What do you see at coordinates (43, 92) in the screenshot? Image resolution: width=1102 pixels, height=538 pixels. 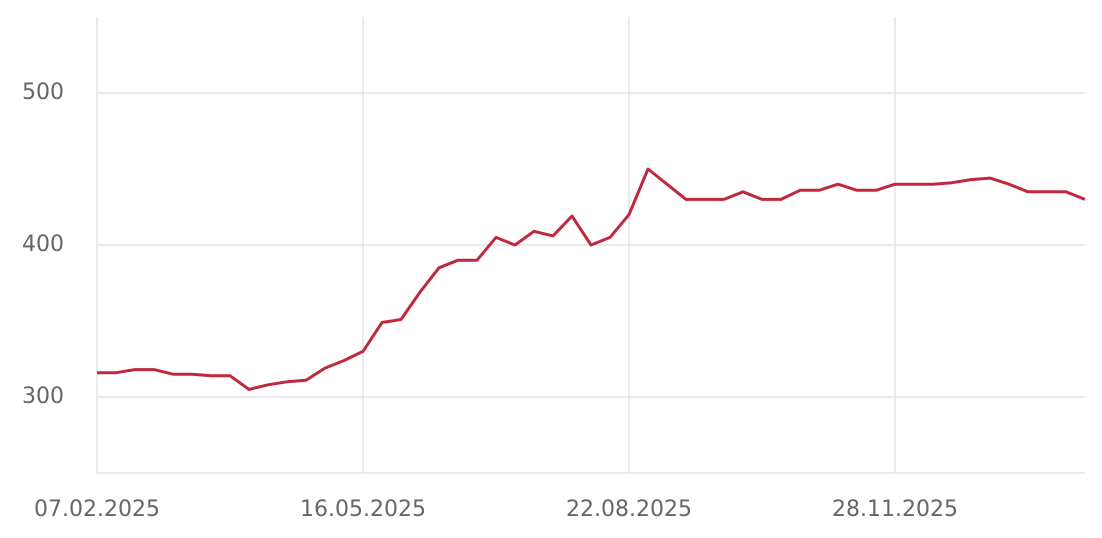 I see `y-tick-label: 500` at bounding box center [43, 92].